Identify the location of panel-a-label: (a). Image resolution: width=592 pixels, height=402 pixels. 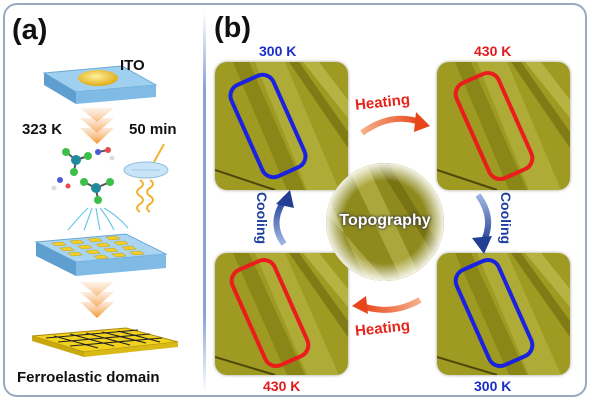
(30, 30).